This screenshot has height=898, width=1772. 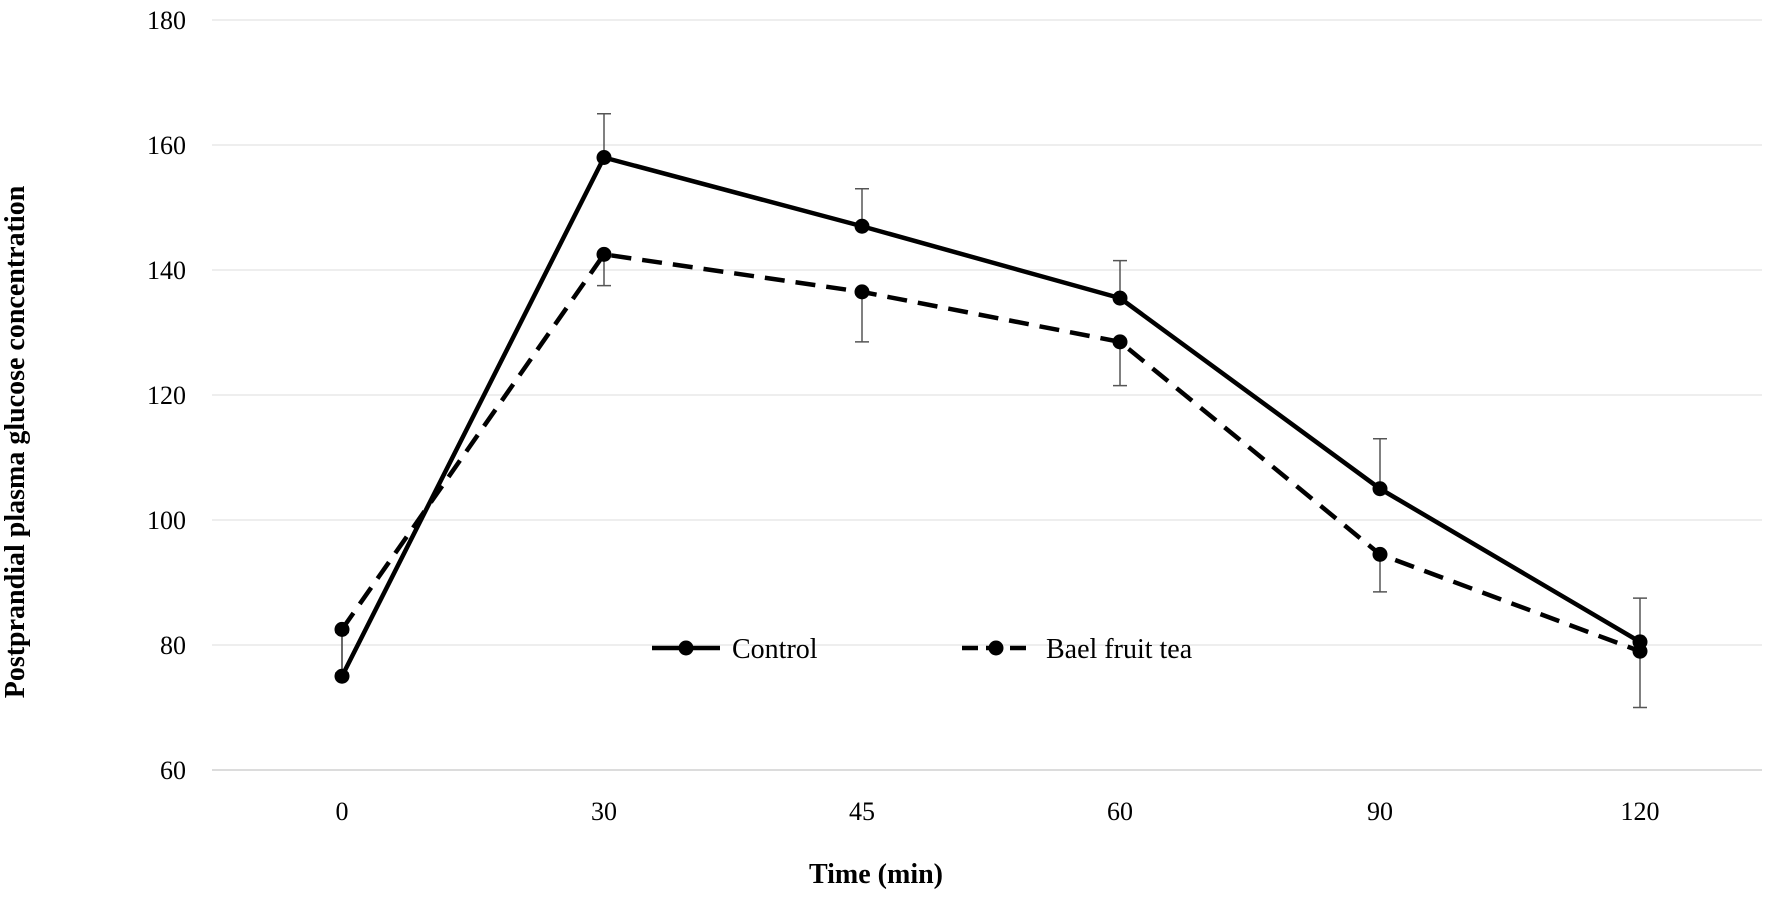 What do you see at coordinates (862, 811) in the screenshot?
I see `x-tick-label: 45` at bounding box center [862, 811].